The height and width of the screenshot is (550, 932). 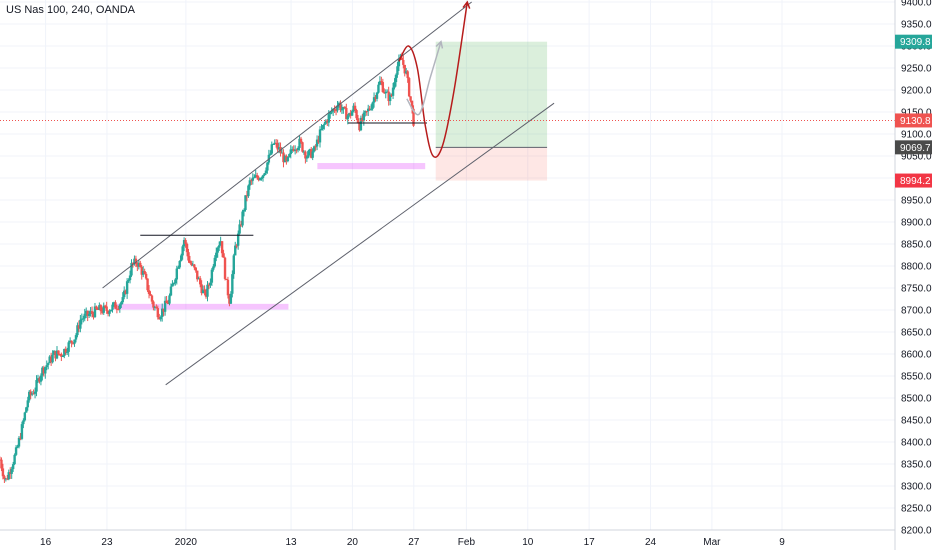 I want to click on x-tick-label: Mar, so click(x=712, y=542).